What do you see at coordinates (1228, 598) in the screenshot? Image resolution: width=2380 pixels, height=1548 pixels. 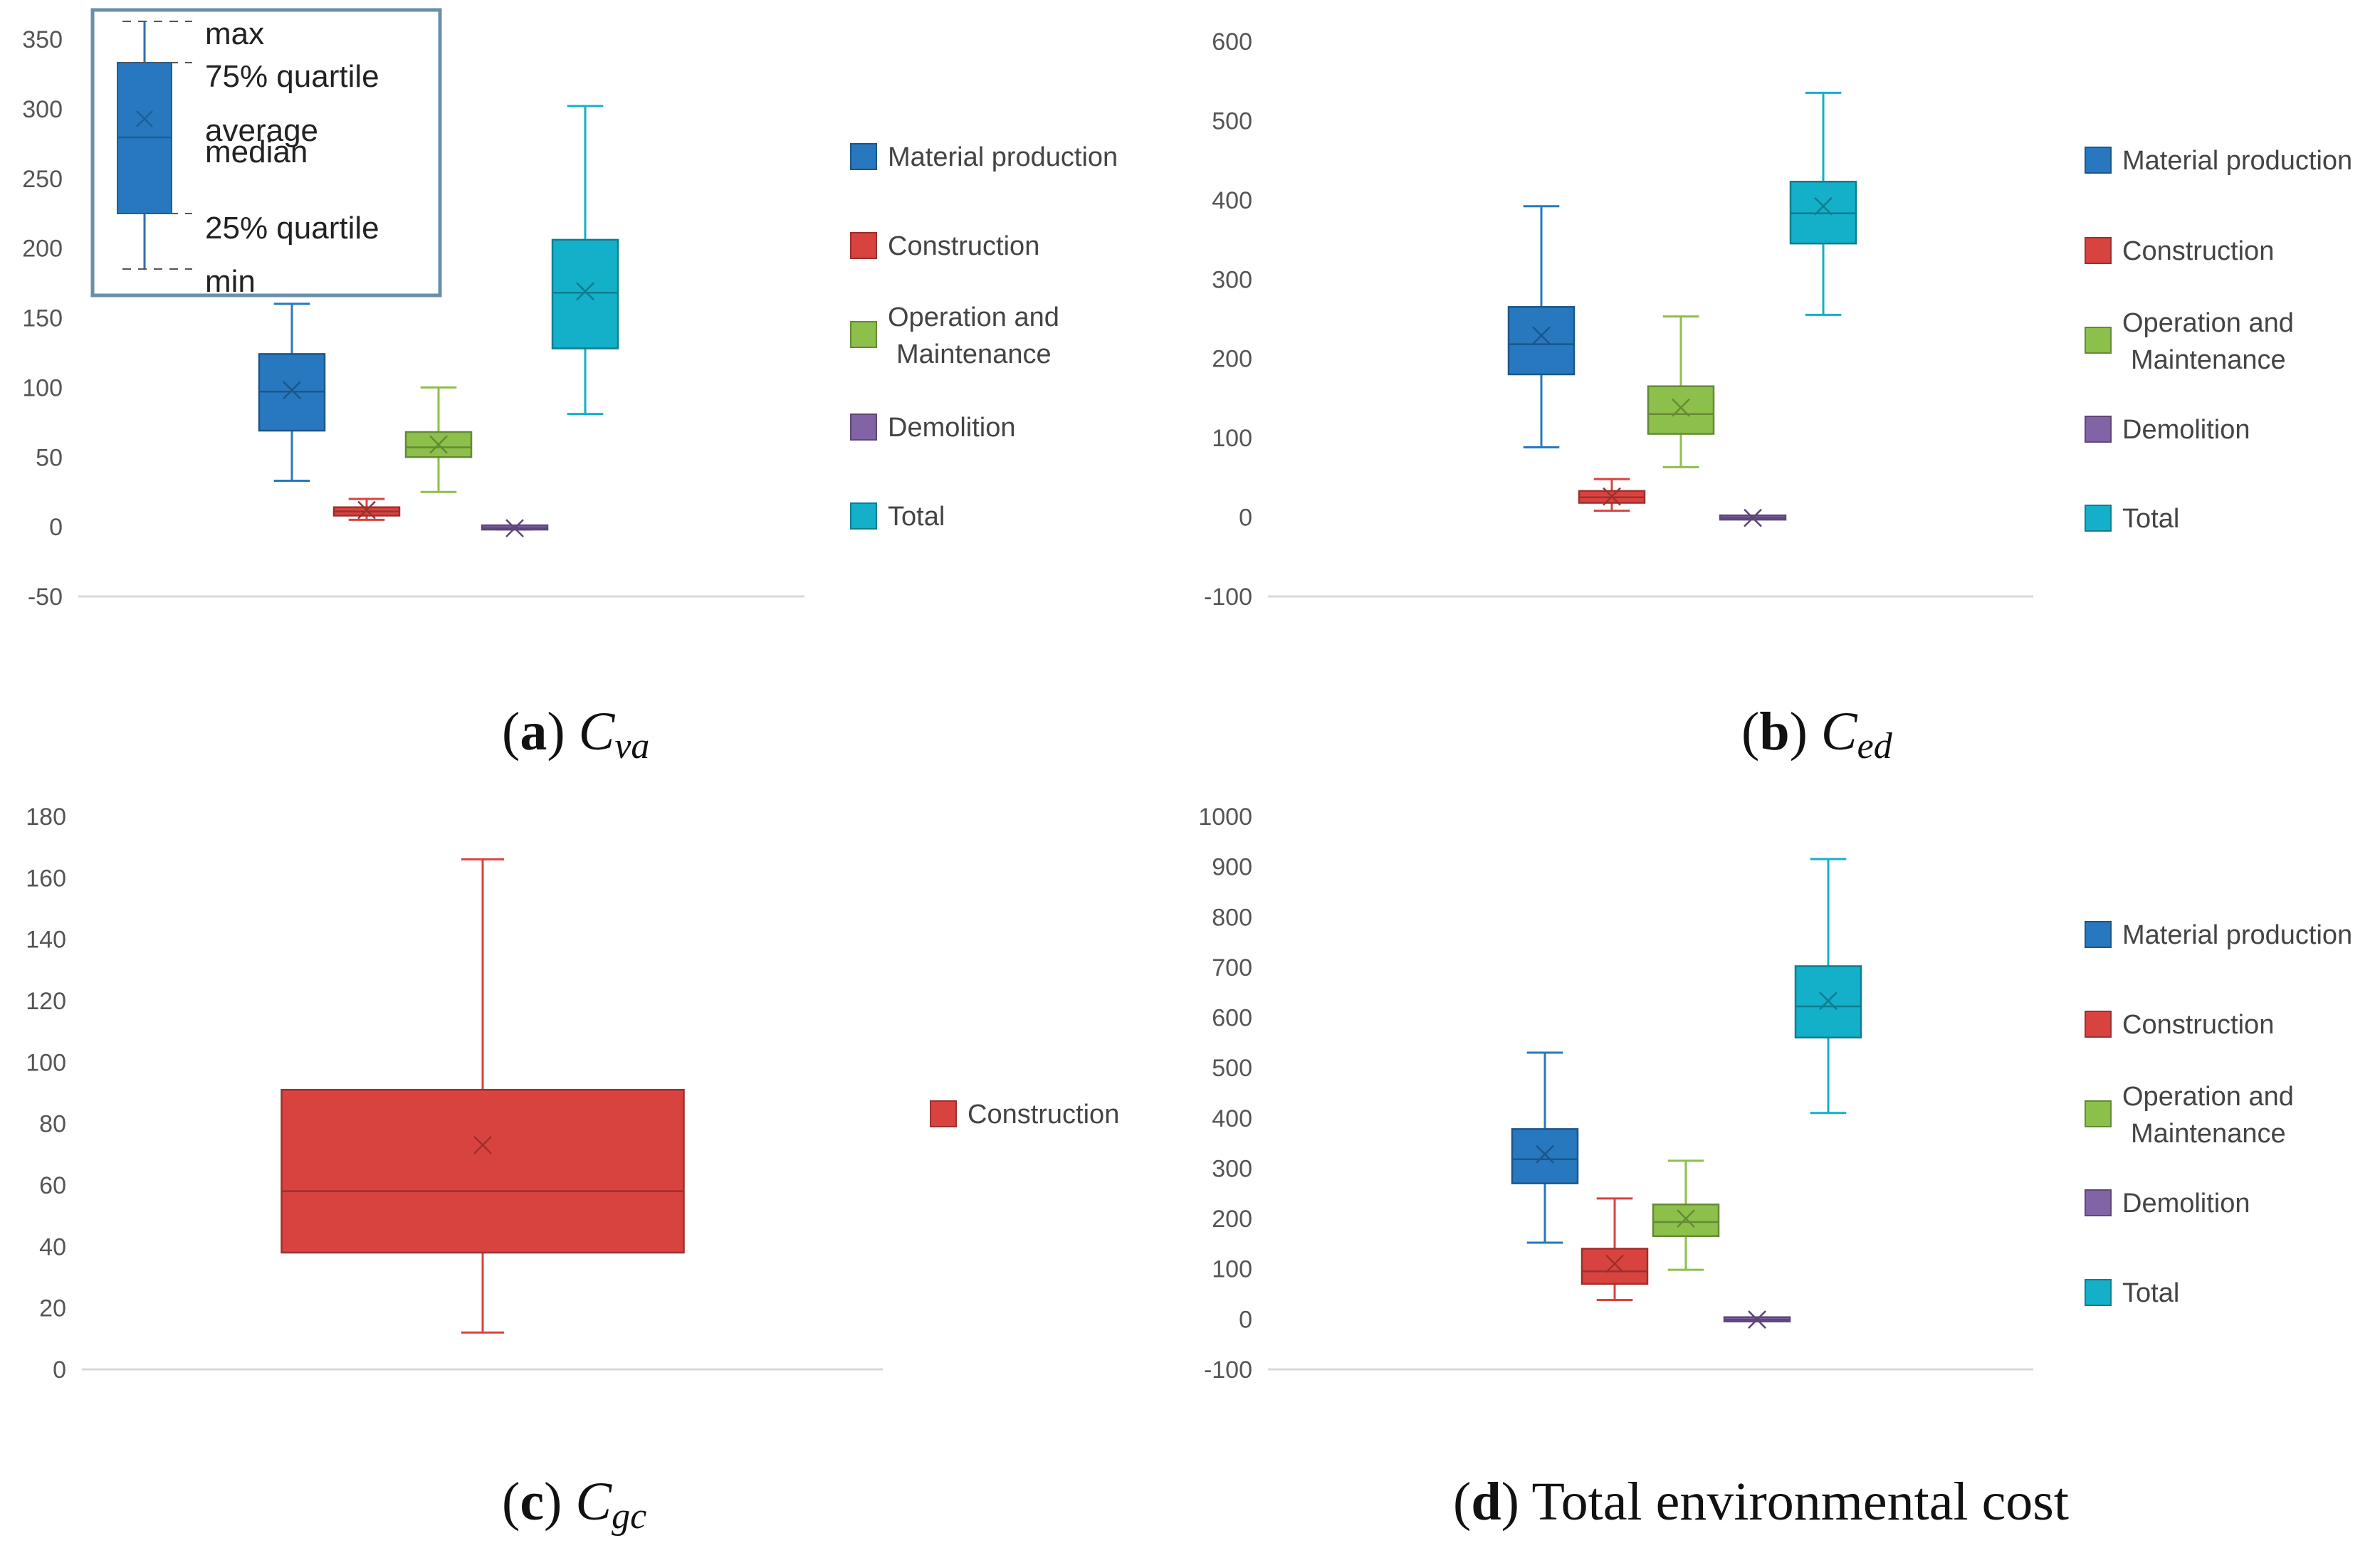 I see `y-tick-label: -100` at bounding box center [1228, 598].